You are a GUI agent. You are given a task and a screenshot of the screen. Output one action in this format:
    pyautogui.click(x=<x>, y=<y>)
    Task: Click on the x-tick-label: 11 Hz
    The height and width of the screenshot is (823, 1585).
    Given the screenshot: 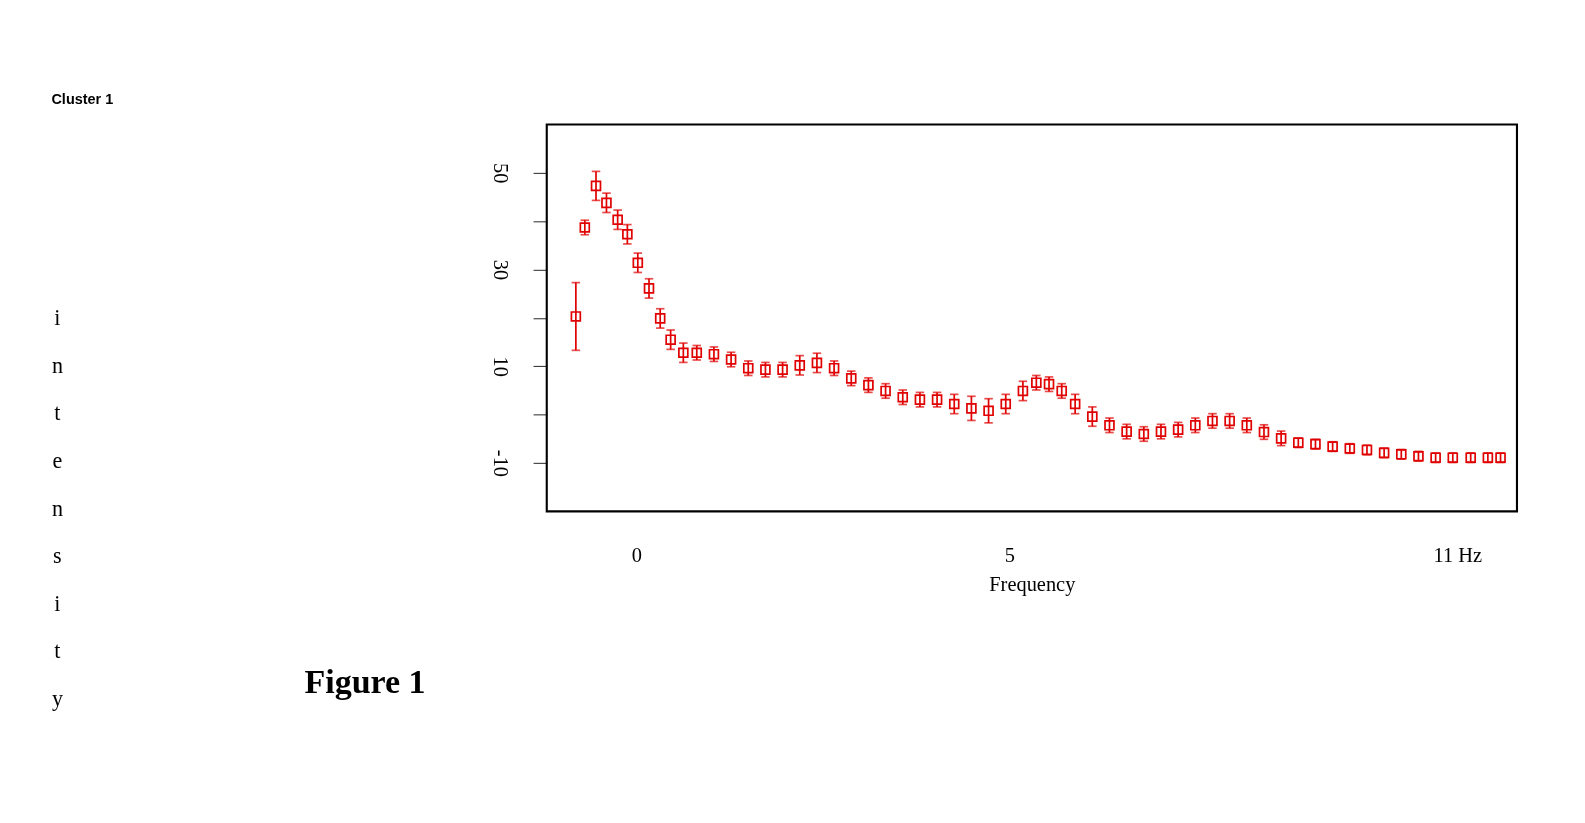 What is the action you would take?
    pyautogui.click(x=1457, y=554)
    